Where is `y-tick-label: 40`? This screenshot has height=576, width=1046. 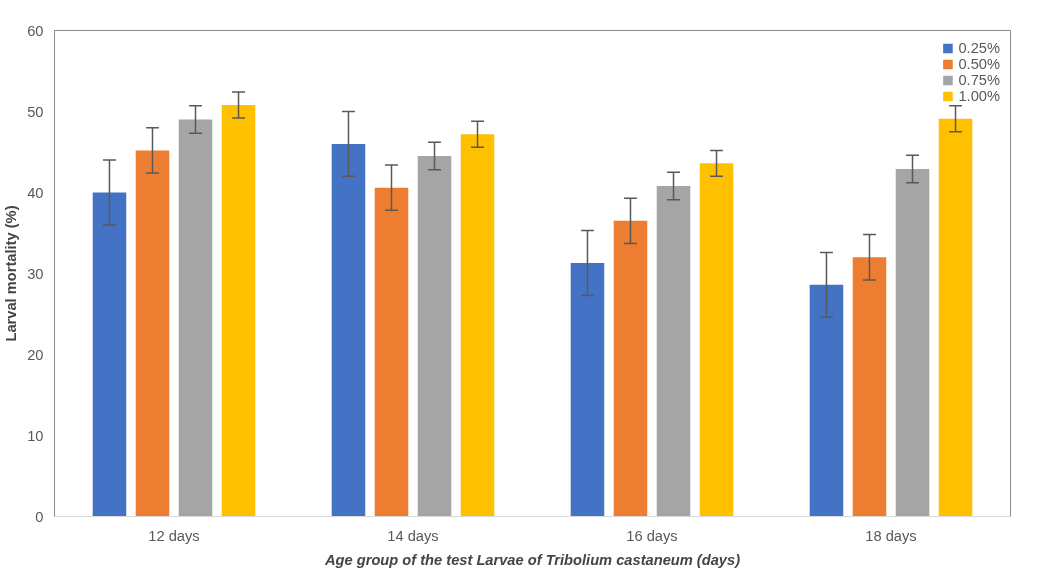
y-tick-label: 40 is located at coordinates (35, 192).